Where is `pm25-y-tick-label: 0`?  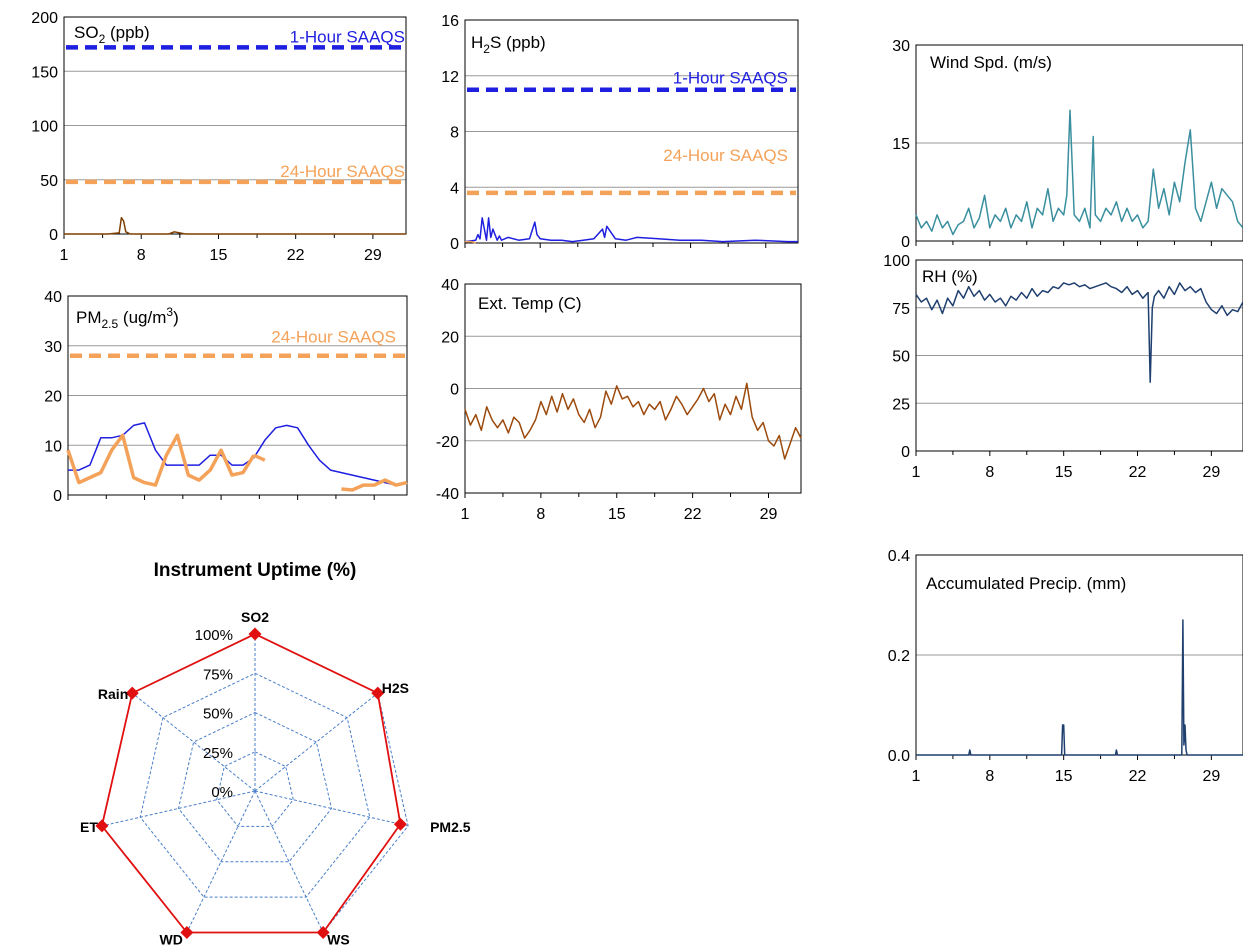
pm25-y-tick-label: 0 is located at coordinates (57, 496).